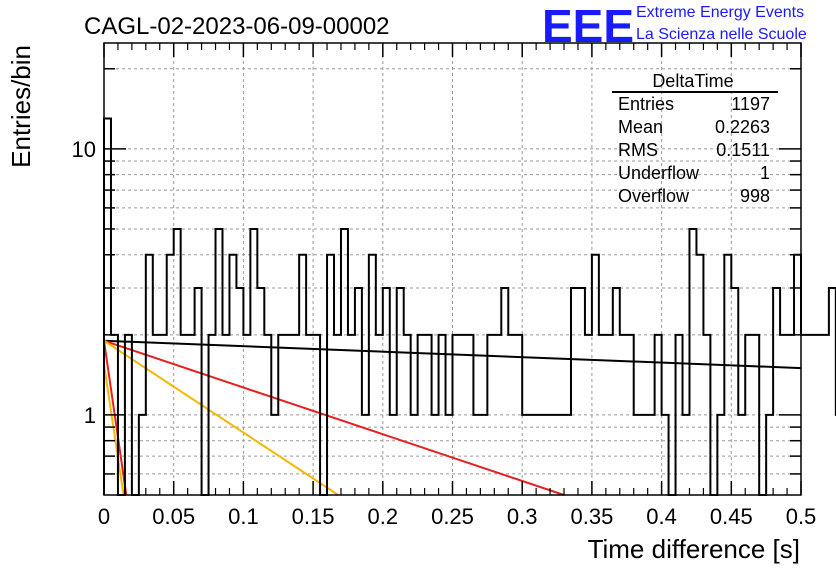  I want to click on y-tick-label: 10, so click(84, 149).